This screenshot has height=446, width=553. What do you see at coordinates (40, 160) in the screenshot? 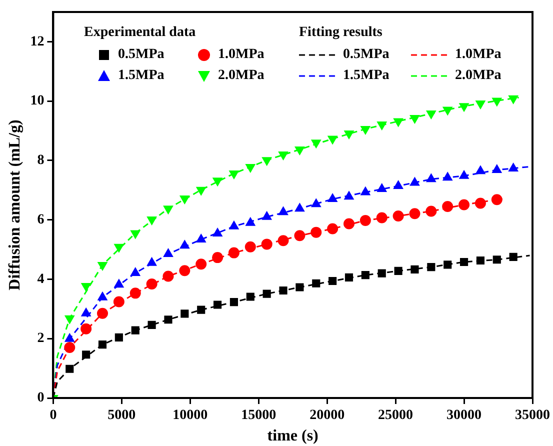
I see `y-tick-label: 8` at bounding box center [40, 160].